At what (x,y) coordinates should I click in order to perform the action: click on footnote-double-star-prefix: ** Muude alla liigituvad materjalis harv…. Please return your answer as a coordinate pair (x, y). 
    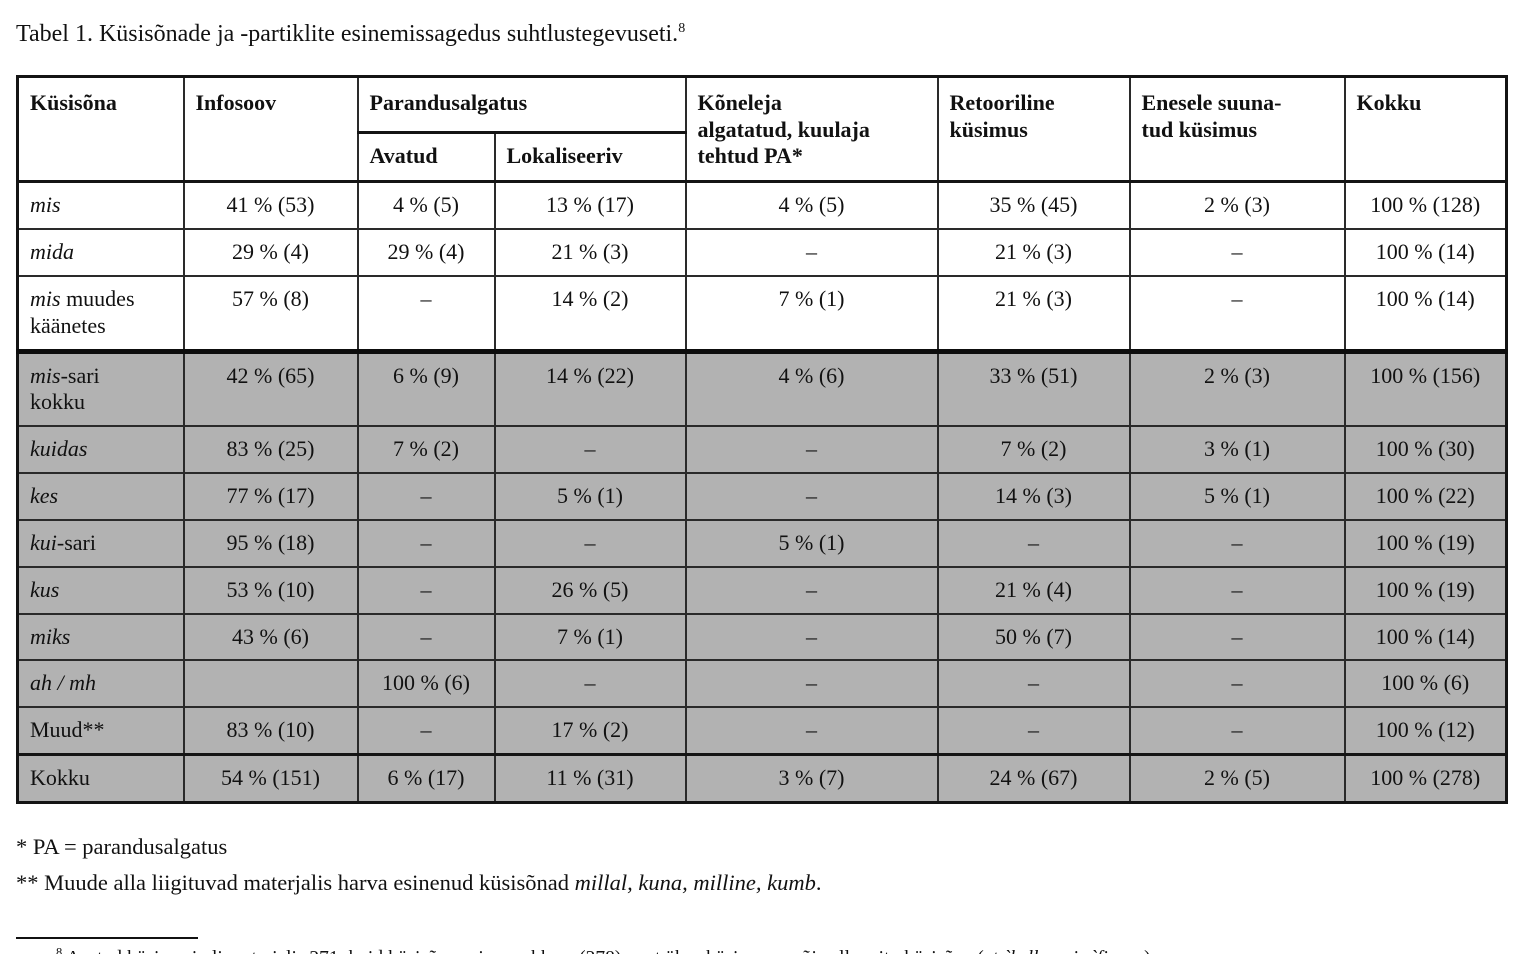
    Looking at the image, I should click on (295, 882).